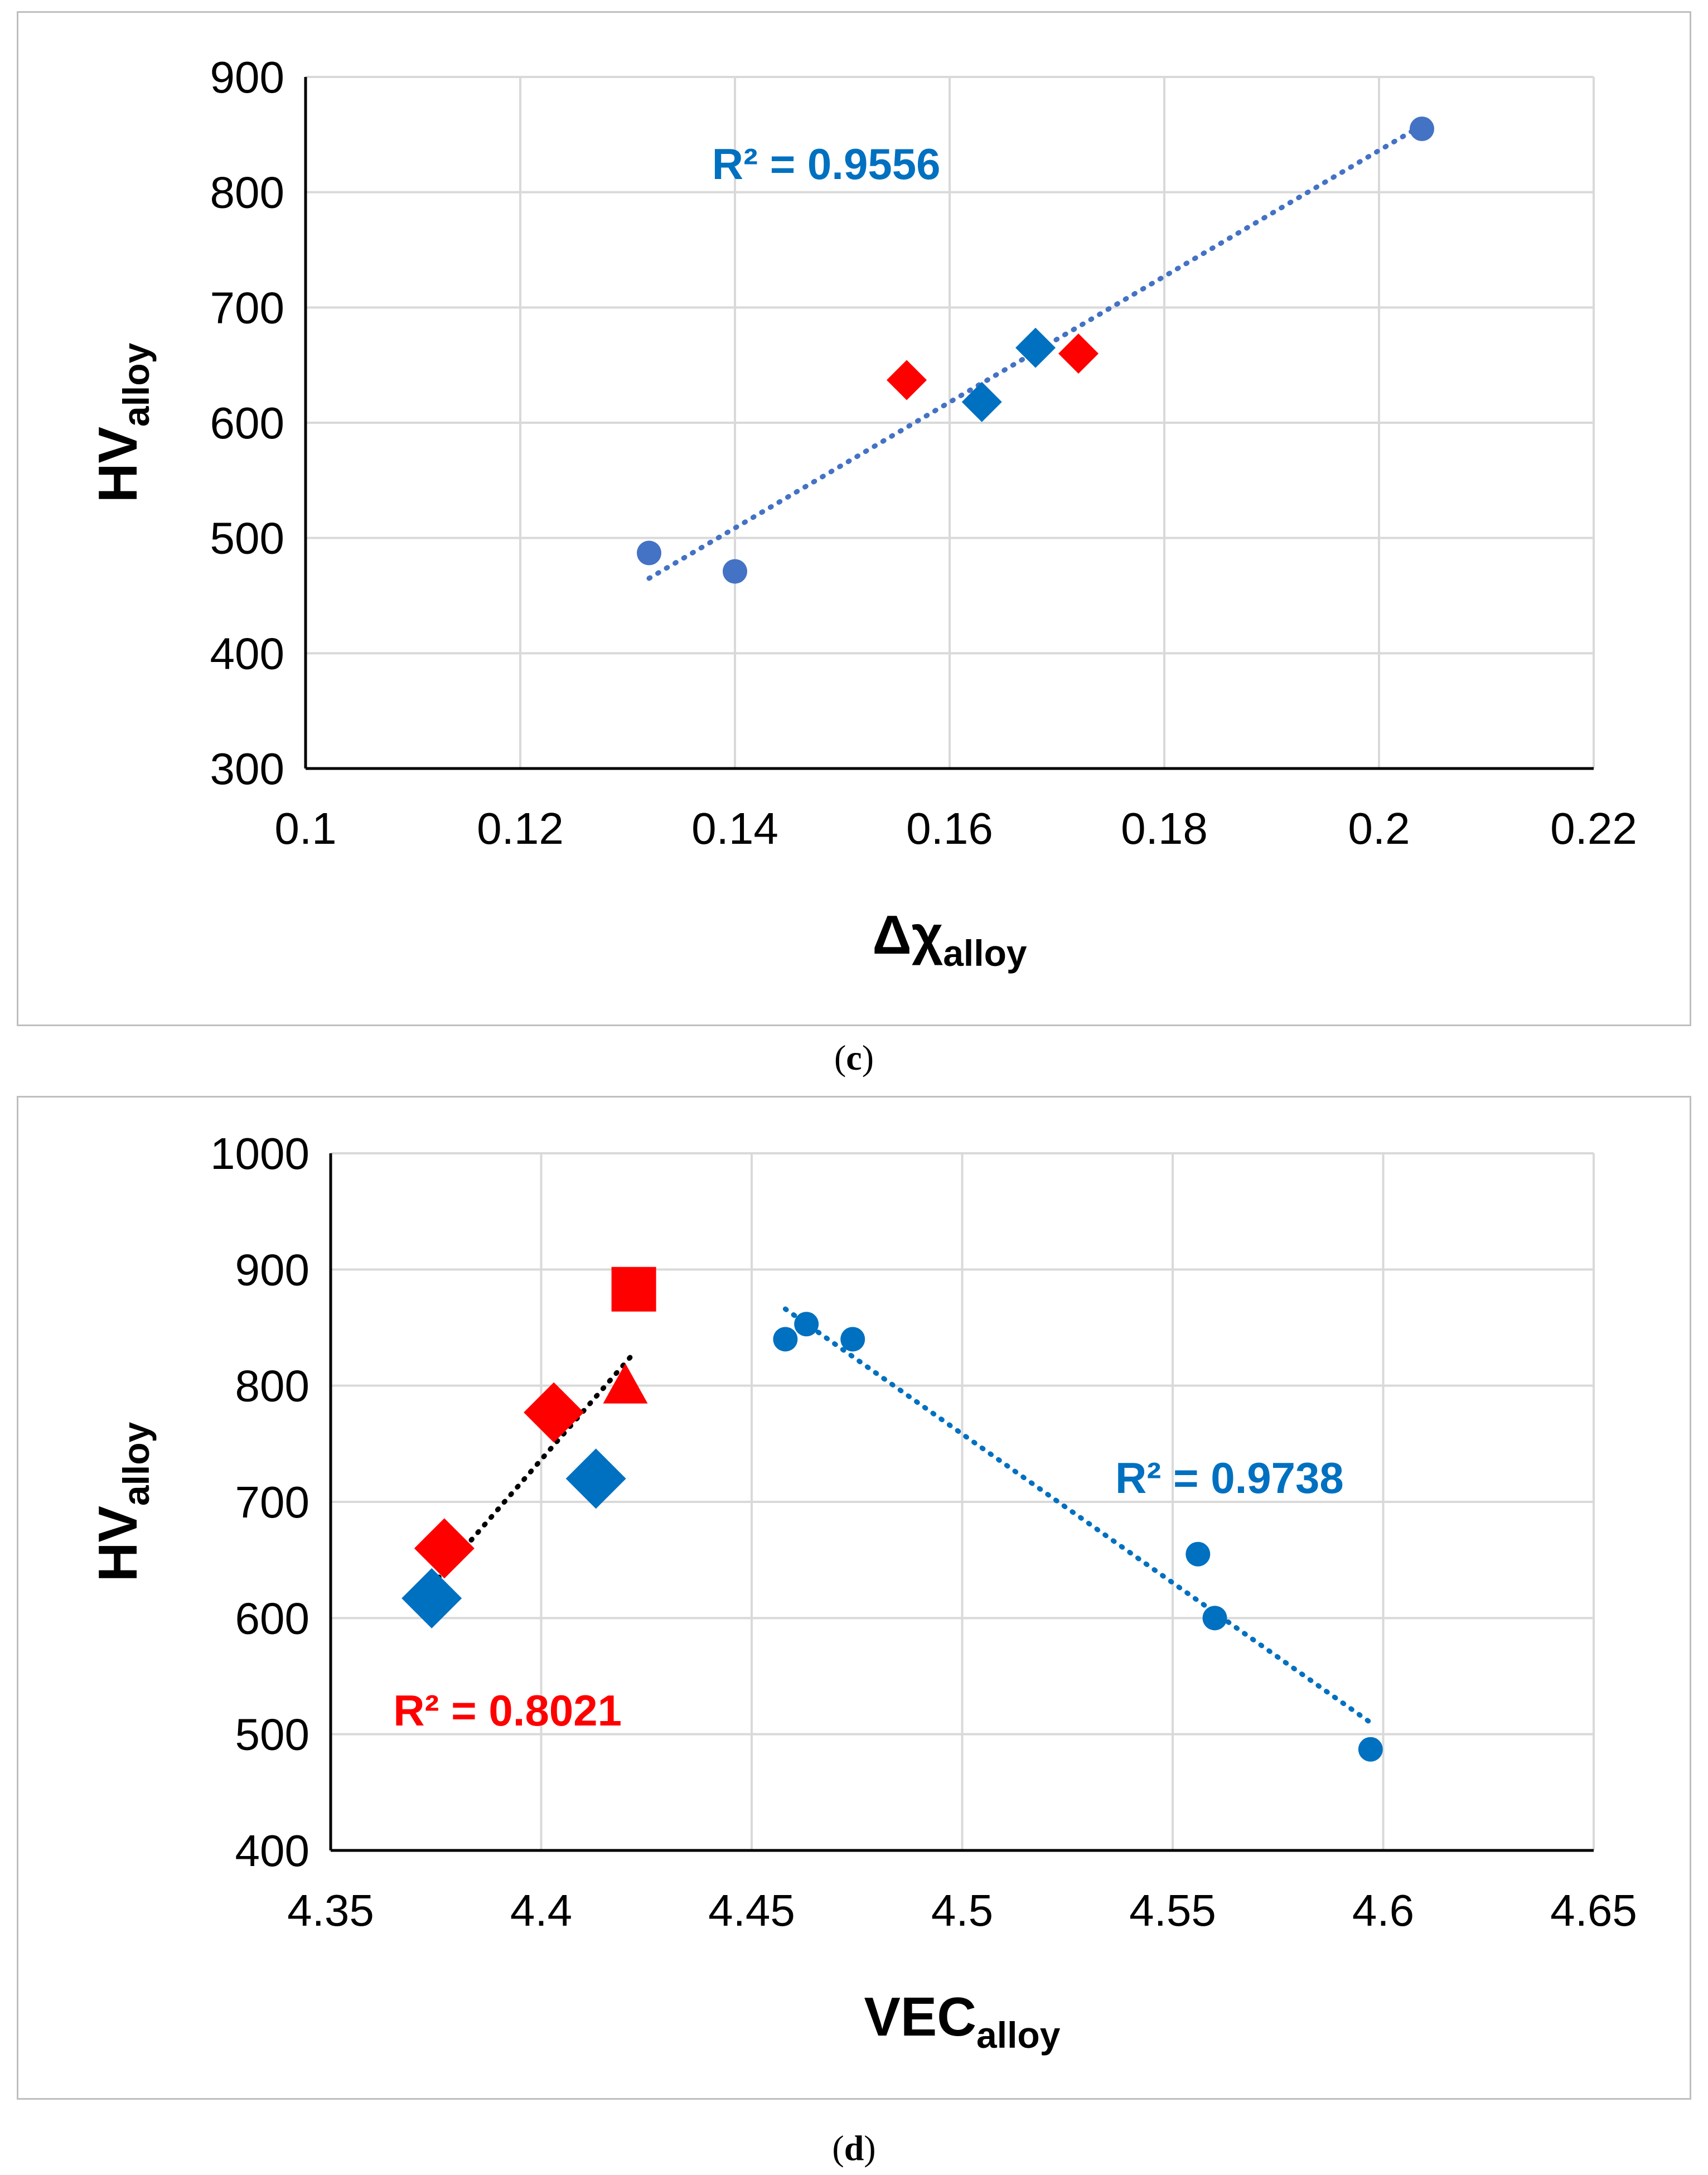 Image resolution: width=1708 pixels, height=2175 pixels. Describe the element at coordinates (541, 1910) in the screenshot. I see `x-tick-label: 4.4` at that location.